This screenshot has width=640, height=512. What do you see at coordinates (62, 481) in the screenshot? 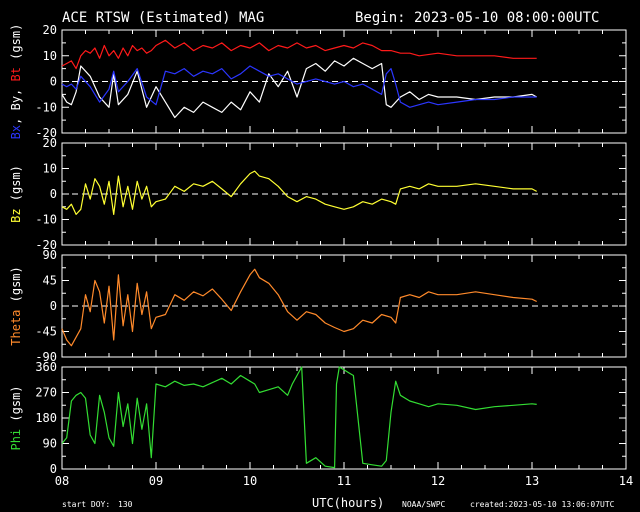
I see `x-tick-label: 08` at bounding box center [62, 481].